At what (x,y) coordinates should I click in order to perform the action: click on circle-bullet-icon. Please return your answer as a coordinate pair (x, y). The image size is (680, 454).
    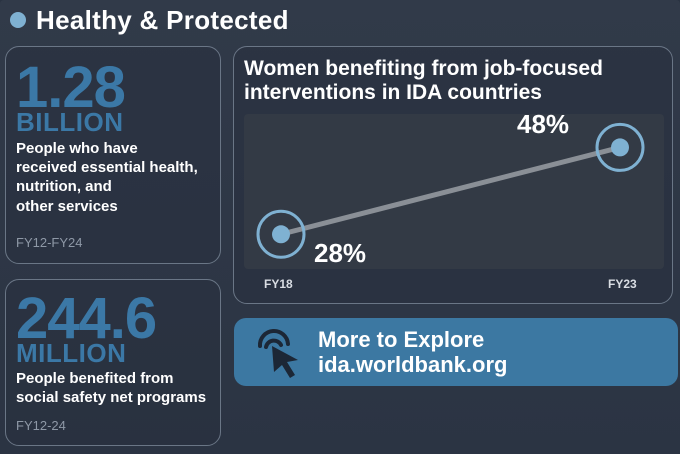
    Looking at the image, I should click on (18, 20).